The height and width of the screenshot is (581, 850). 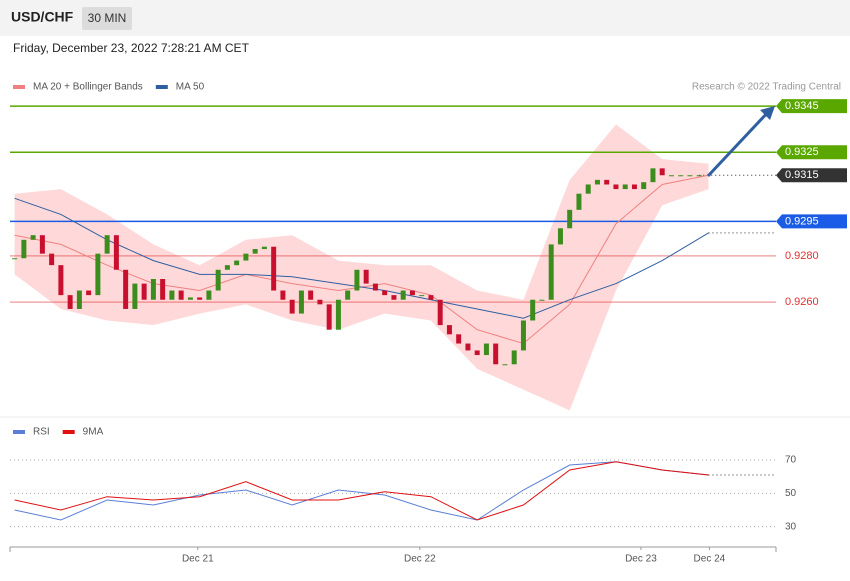 What do you see at coordinates (802, 106) in the screenshot?
I see `level-label: 0.9345` at bounding box center [802, 106].